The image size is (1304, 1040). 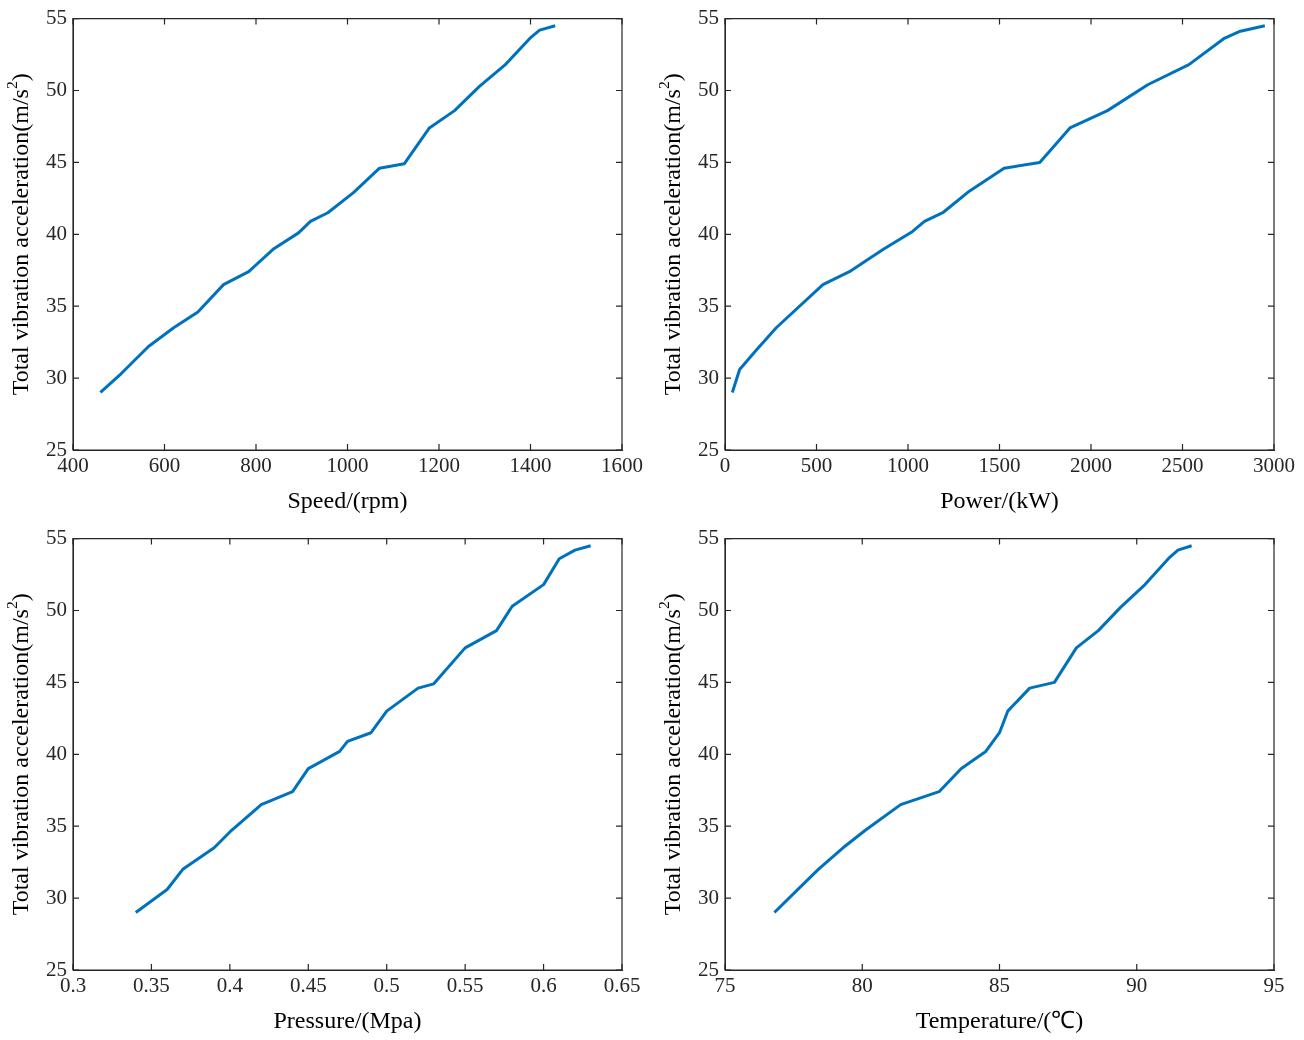 I want to click on x-tick-label: 800, so click(x=256, y=465).